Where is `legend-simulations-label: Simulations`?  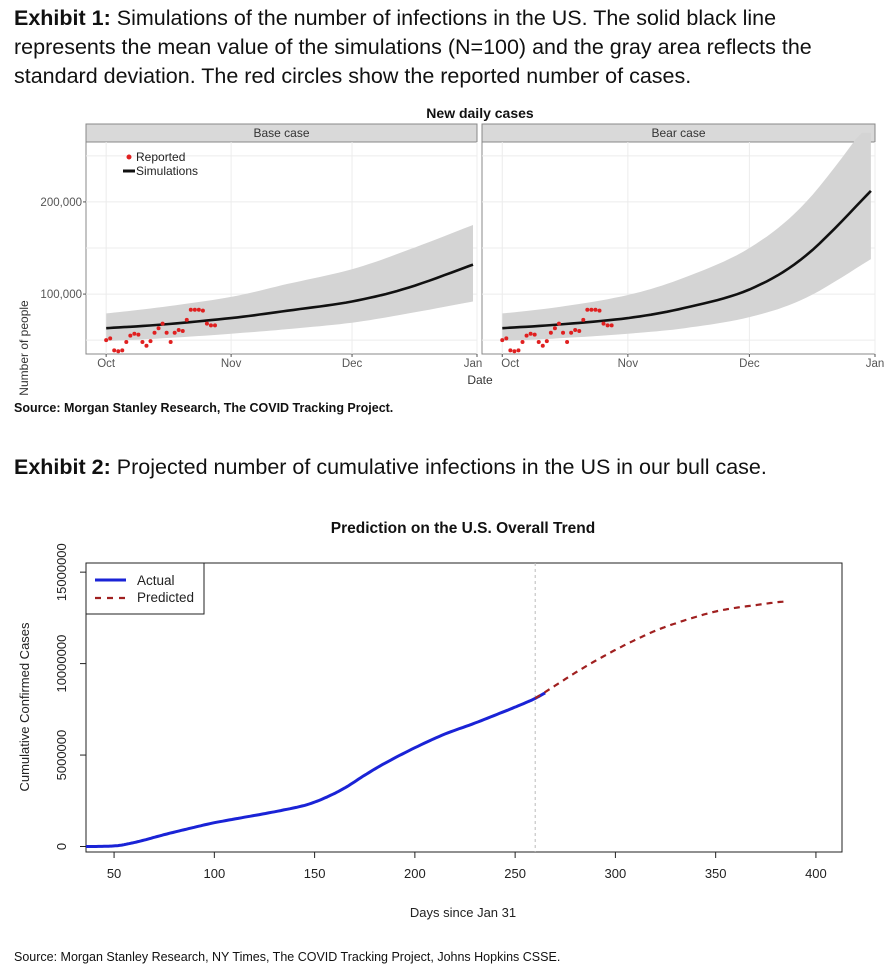
legend-simulations-label: Simulations is located at coordinates (167, 171).